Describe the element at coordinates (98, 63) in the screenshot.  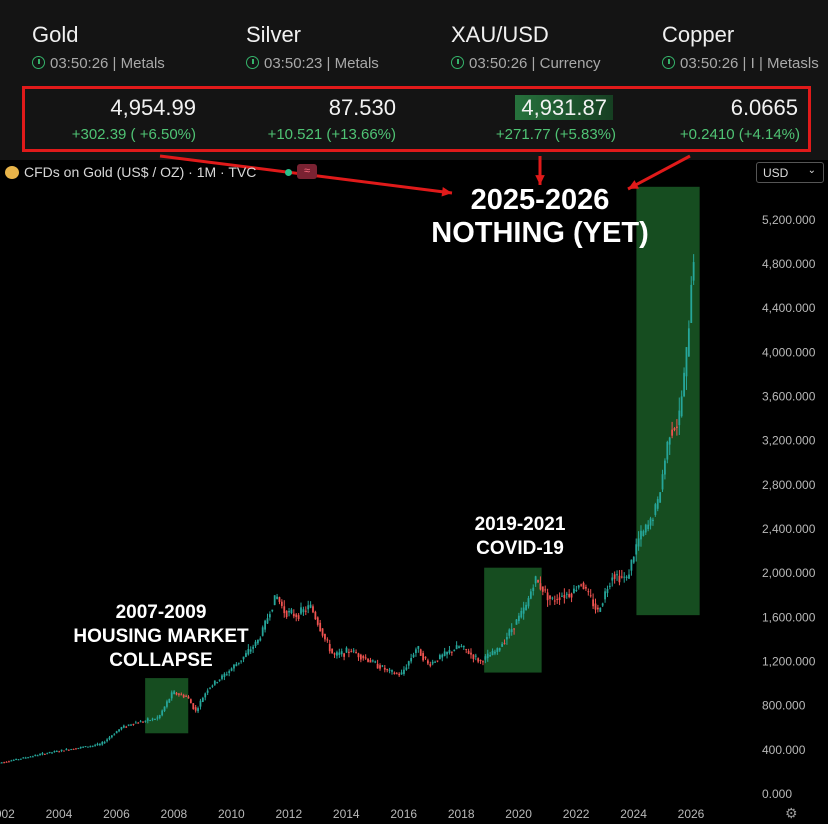
I see `ticker-meta-gold: 03:50:26 | Metals` at that location.